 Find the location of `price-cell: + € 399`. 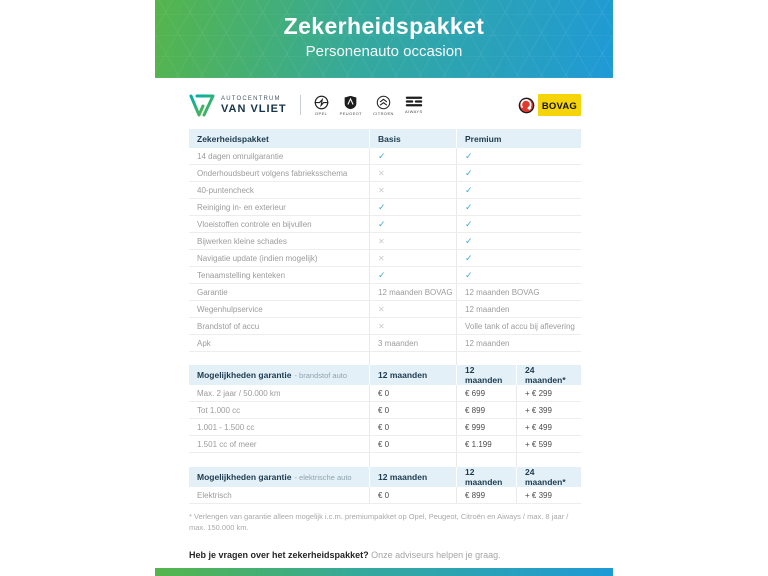

price-cell: + € 399 is located at coordinates (548, 495).